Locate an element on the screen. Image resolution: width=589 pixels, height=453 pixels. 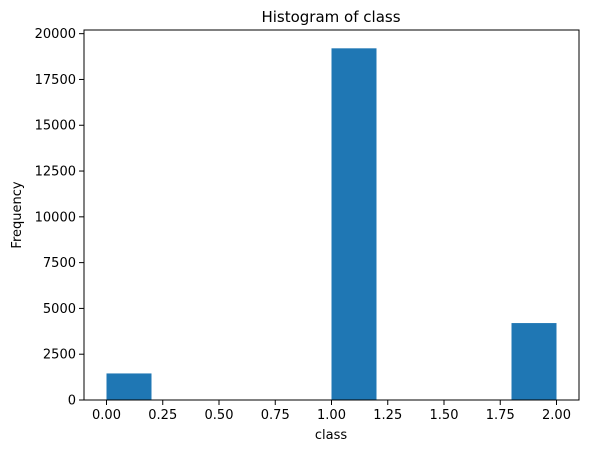
x-tick-label: 0.50 is located at coordinates (219, 415).